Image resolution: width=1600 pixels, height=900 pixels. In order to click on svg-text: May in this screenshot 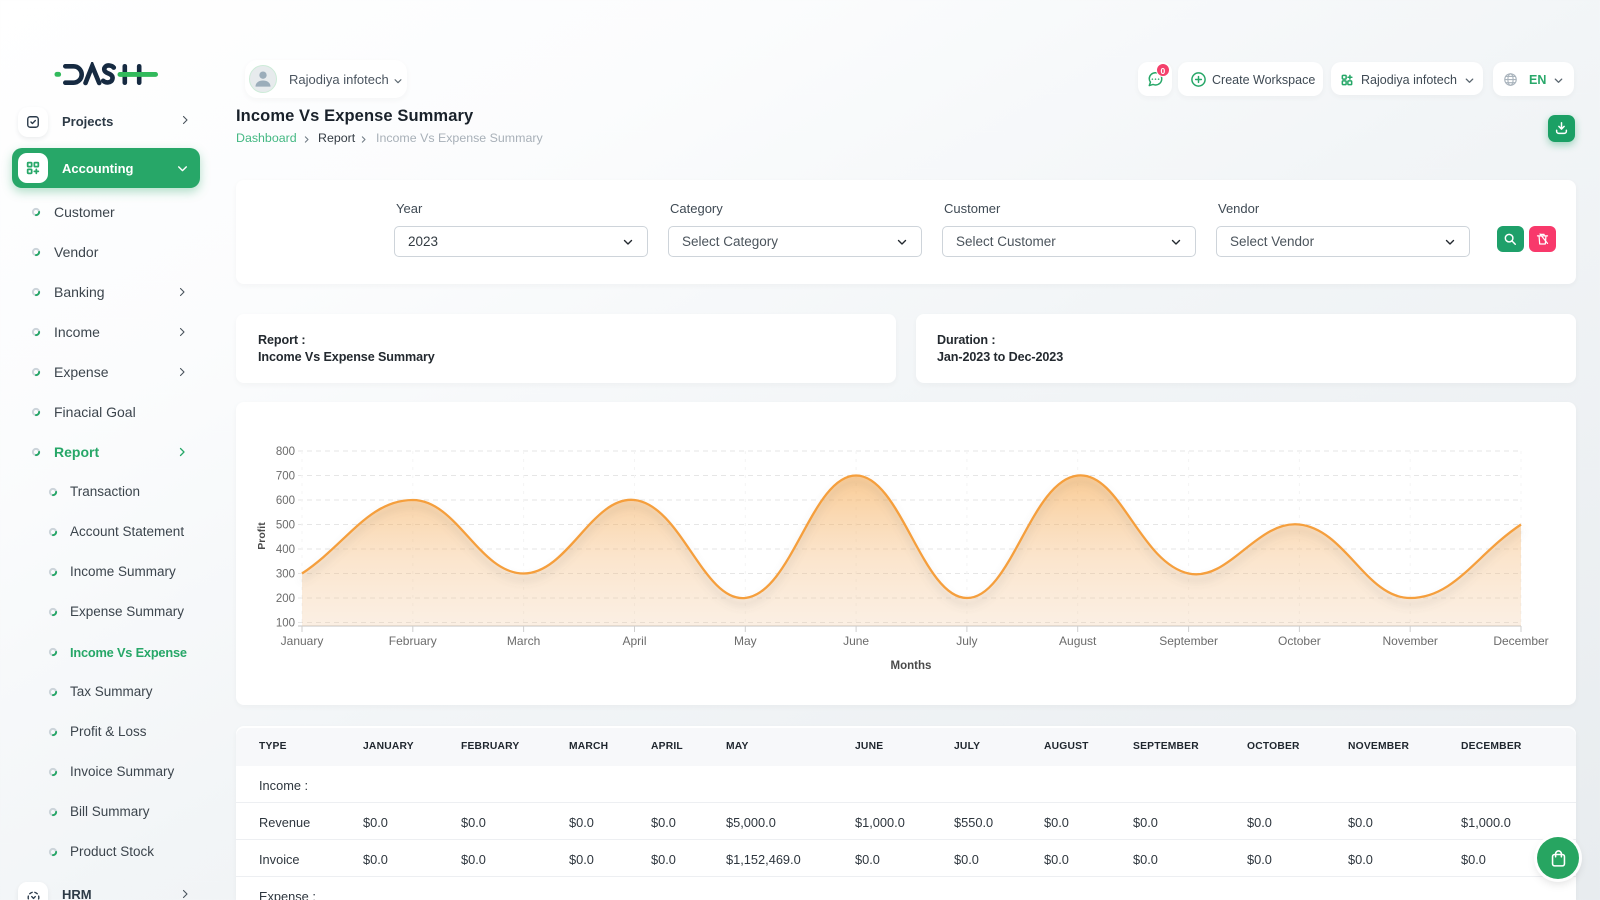, I will do `click(745, 641)`.